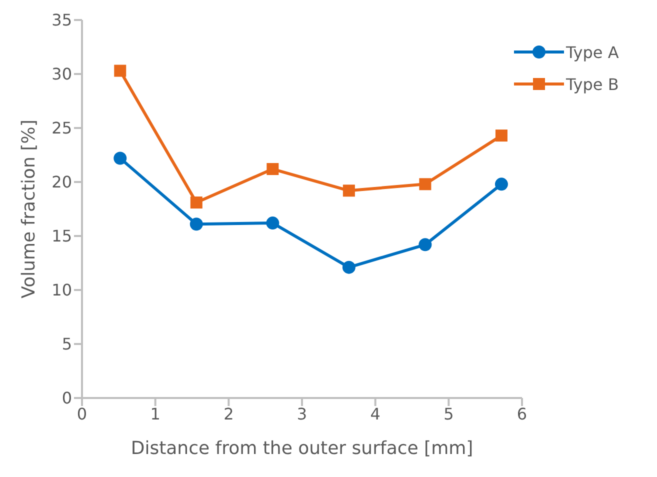 The width and height of the screenshot is (657, 477). I want to click on x-tick-label: 3, so click(302, 414).